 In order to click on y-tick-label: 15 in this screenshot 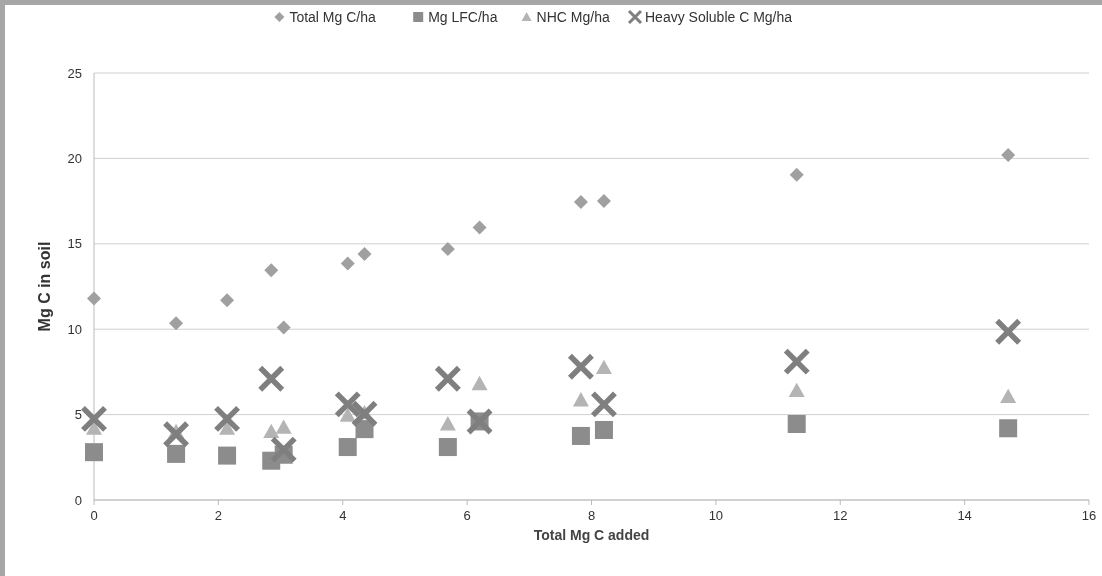, I will do `click(74, 244)`.